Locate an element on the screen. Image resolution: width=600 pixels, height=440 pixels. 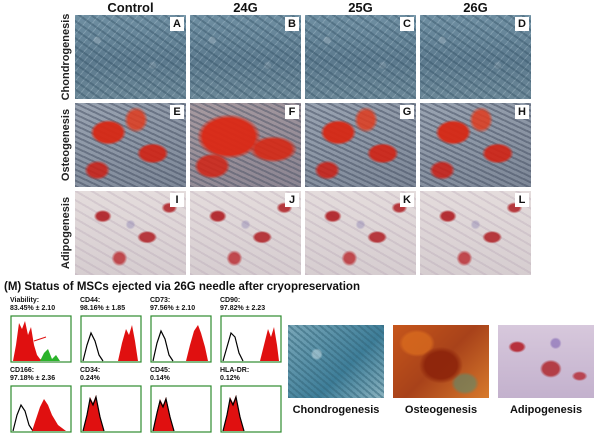
row-label-osteogenesis: Osteogenesis is located at coordinates (66, 145).